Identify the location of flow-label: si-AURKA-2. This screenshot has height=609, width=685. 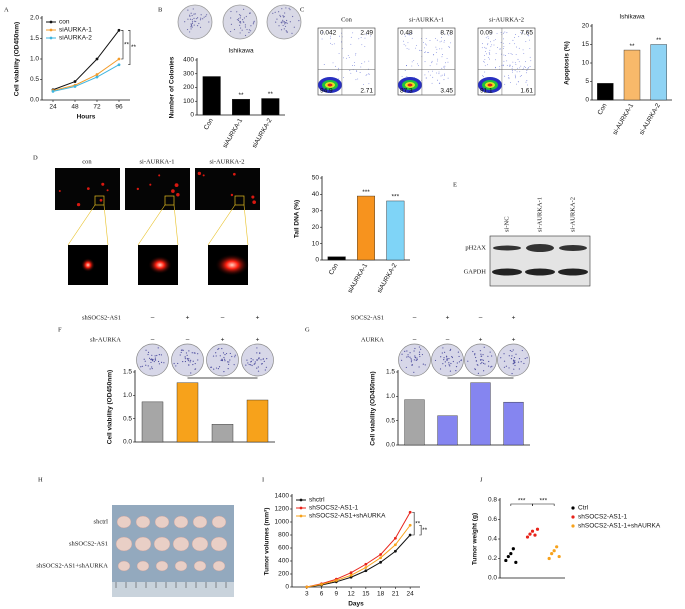
(506, 19).